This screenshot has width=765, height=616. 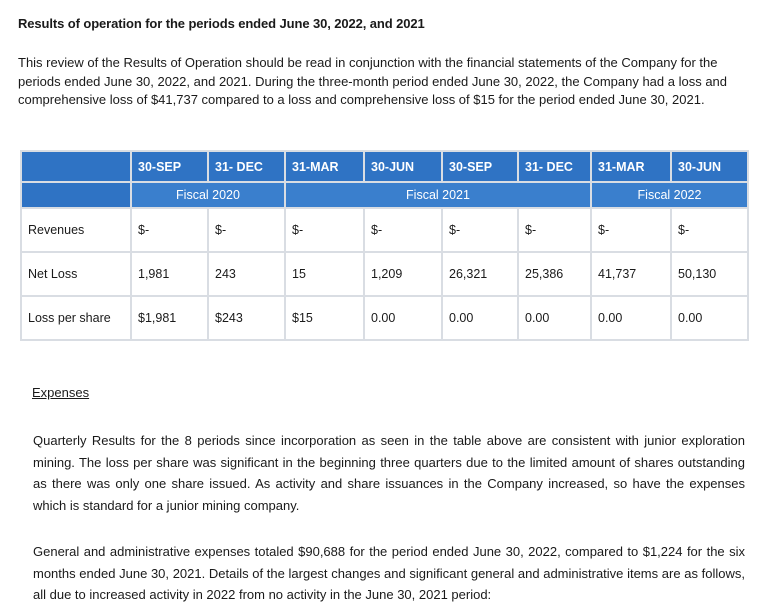 What do you see at coordinates (554, 274) in the screenshot?
I see `table-cell: 25,386` at bounding box center [554, 274].